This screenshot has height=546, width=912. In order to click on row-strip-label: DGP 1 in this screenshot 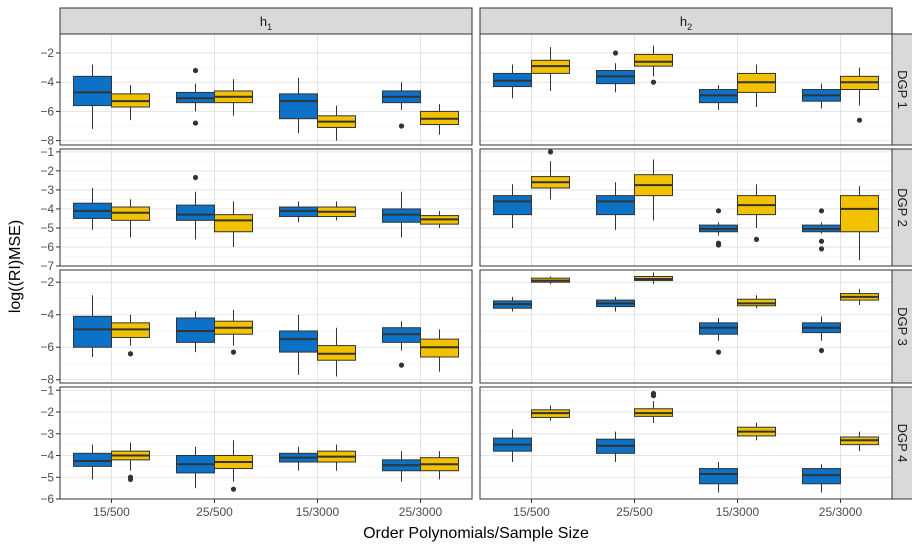, I will do `click(902, 89)`.